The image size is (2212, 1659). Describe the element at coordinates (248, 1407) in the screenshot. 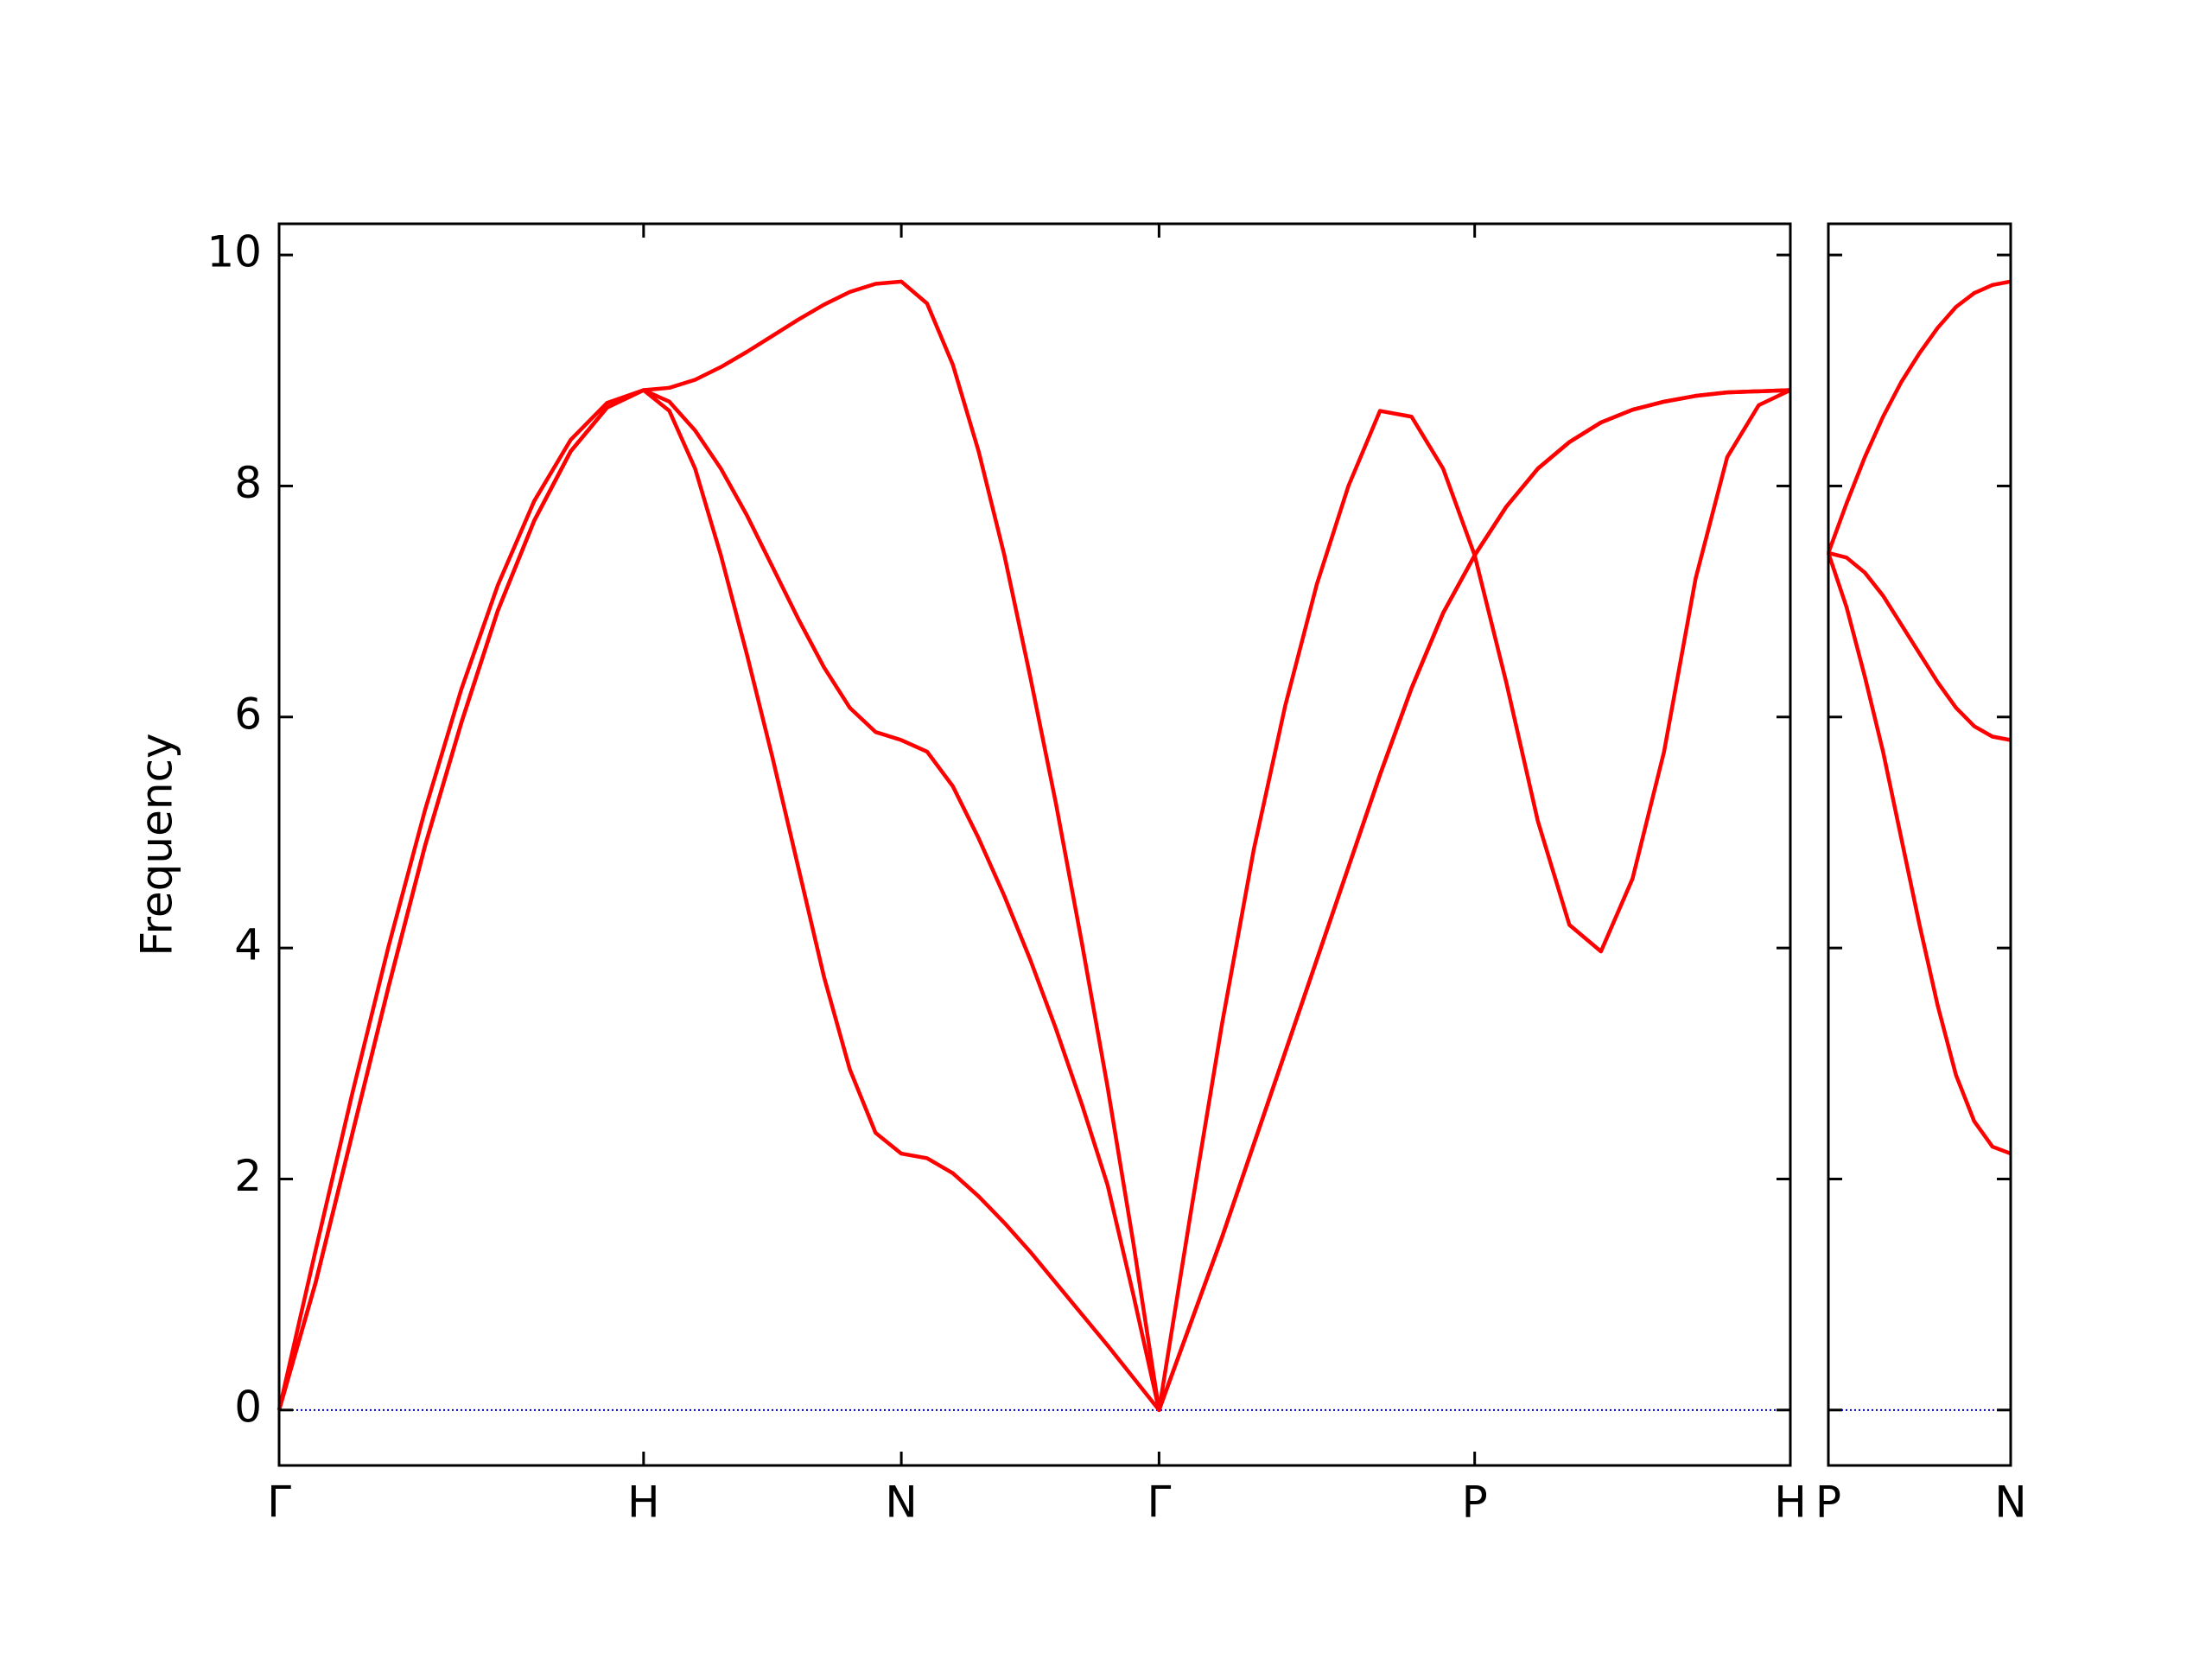

I see `y-tick-label: 0` at that location.